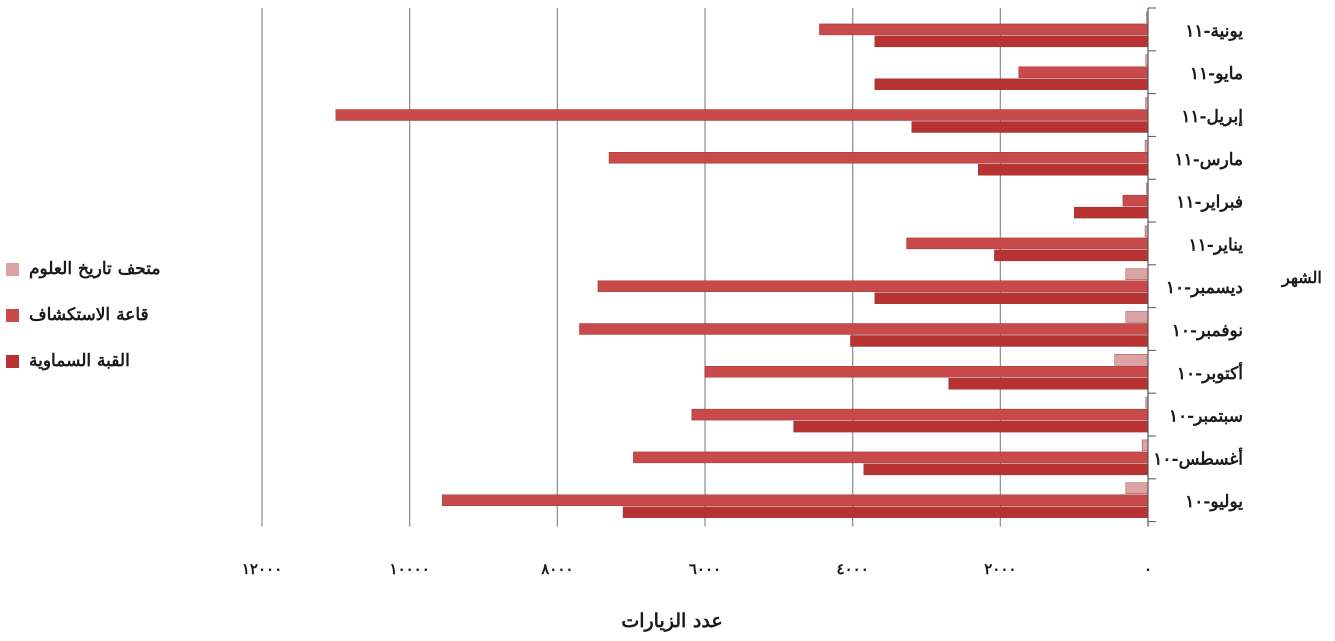 The height and width of the screenshot is (641, 1335). I want to click on bar-s0-c8, so click(1131, 360).